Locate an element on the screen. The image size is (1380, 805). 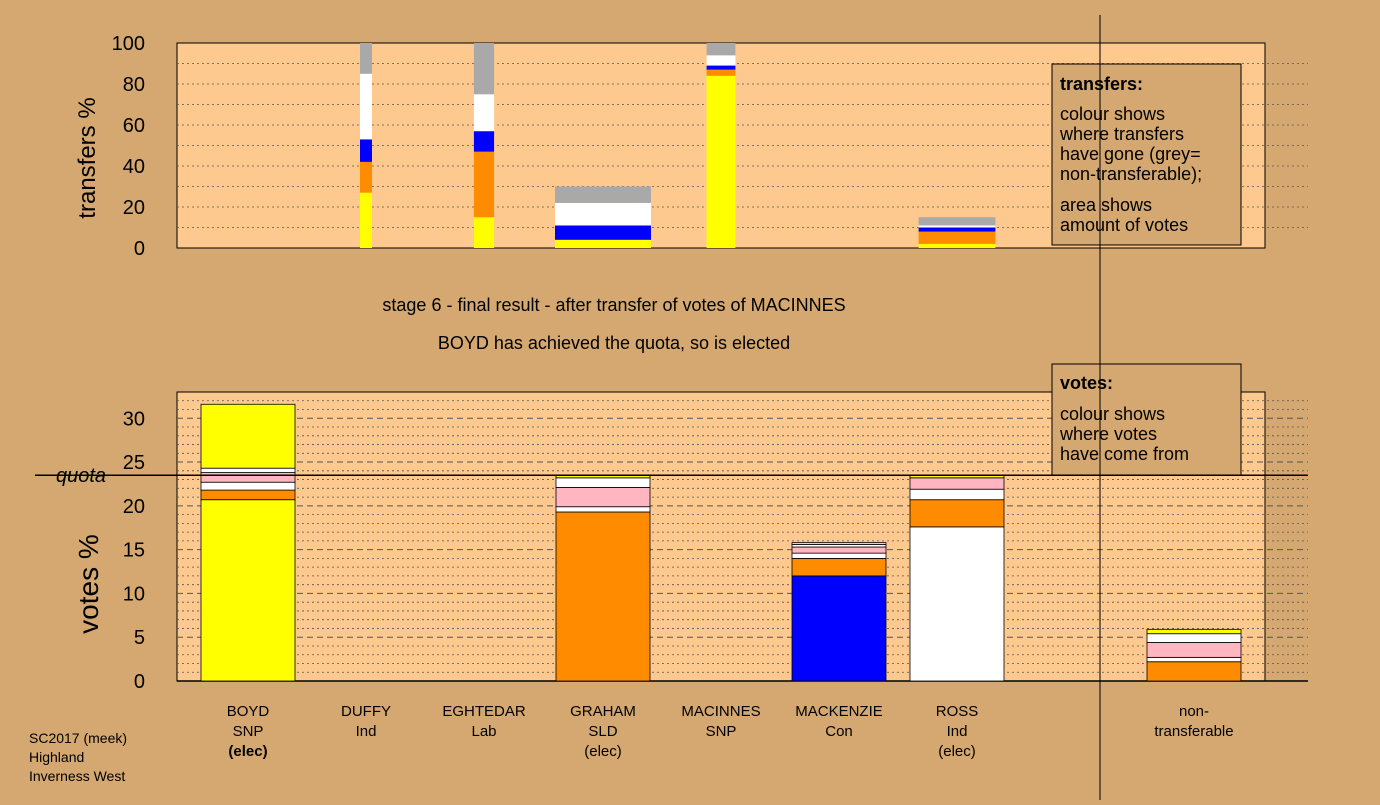
candidate-party: Lab is located at coordinates (483, 731).